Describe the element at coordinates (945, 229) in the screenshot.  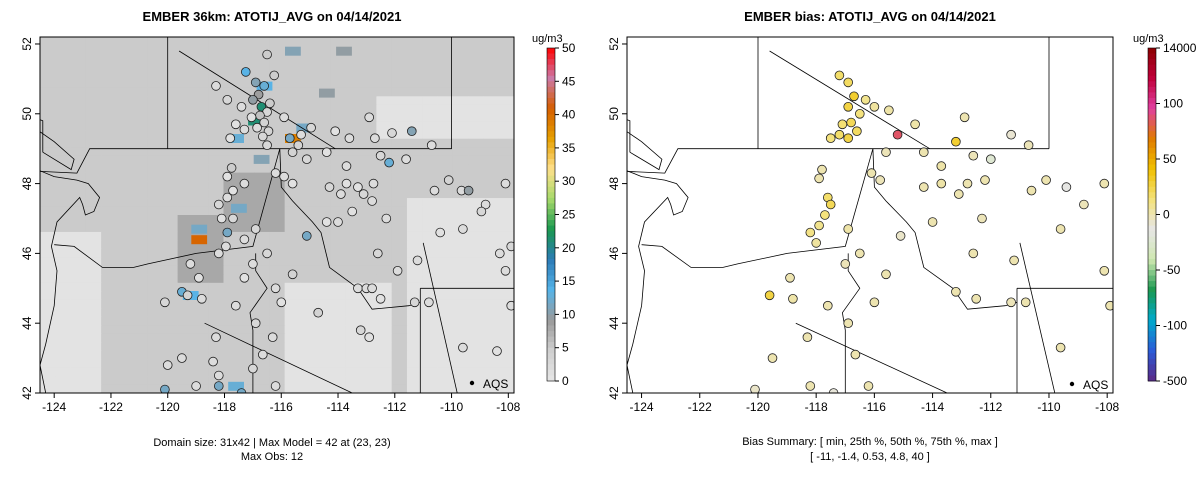
I see `border-line` at that location.